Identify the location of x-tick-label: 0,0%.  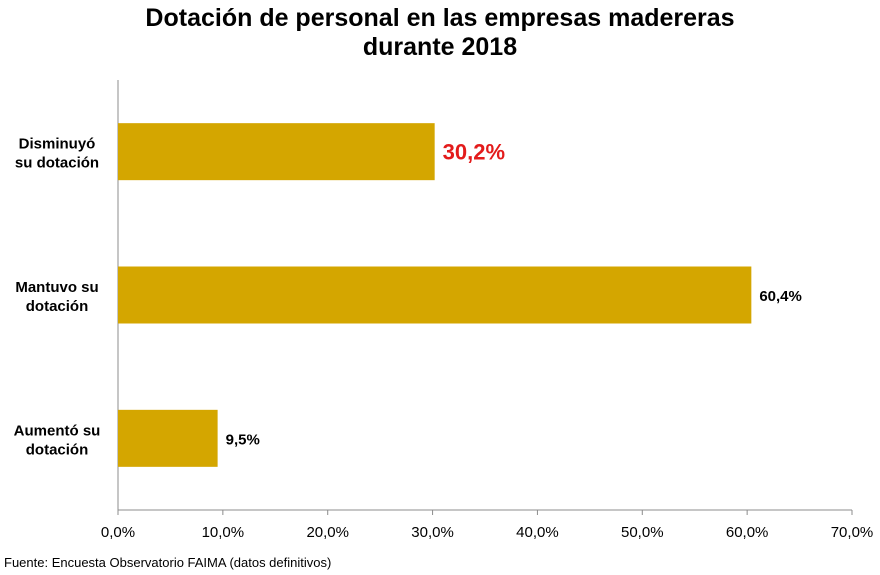
(118, 532).